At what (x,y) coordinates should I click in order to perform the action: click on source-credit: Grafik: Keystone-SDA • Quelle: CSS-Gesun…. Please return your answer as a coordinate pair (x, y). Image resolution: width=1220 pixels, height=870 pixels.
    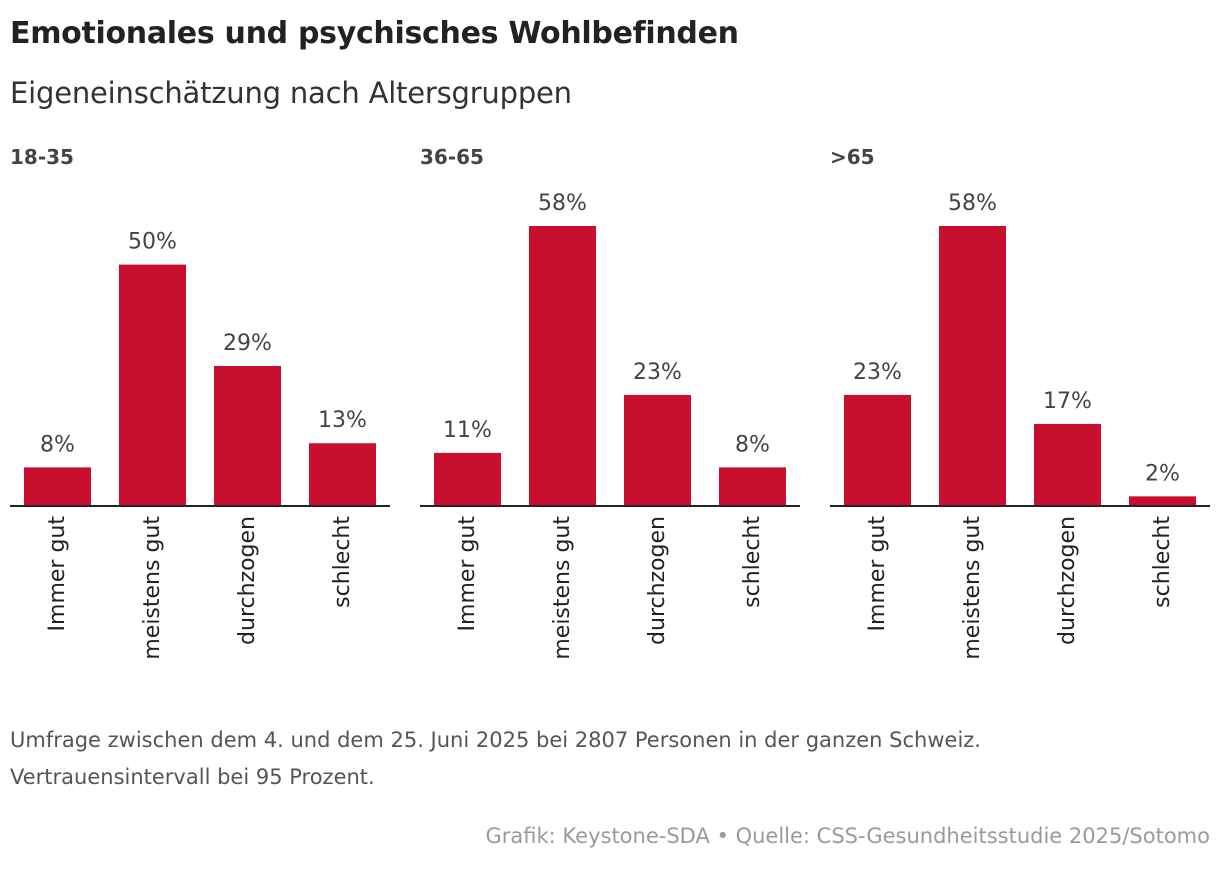
    Looking at the image, I should click on (847, 836).